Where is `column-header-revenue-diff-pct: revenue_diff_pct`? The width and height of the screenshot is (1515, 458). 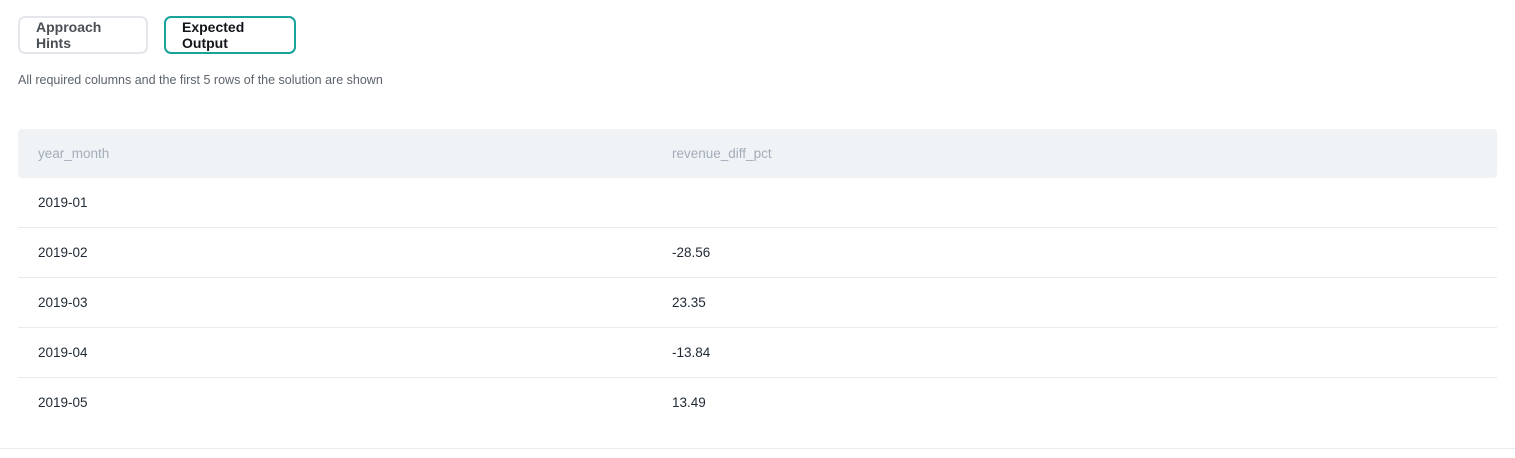 column-header-revenue-diff-pct: revenue_diff_pct is located at coordinates (1084, 153).